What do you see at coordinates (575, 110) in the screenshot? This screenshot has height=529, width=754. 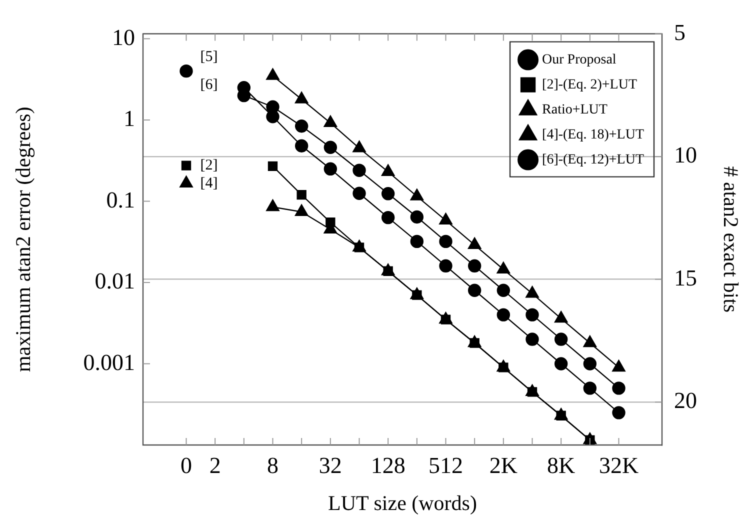 I see `legend-label: Ratio+LUT` at bounding box center [575, 110].